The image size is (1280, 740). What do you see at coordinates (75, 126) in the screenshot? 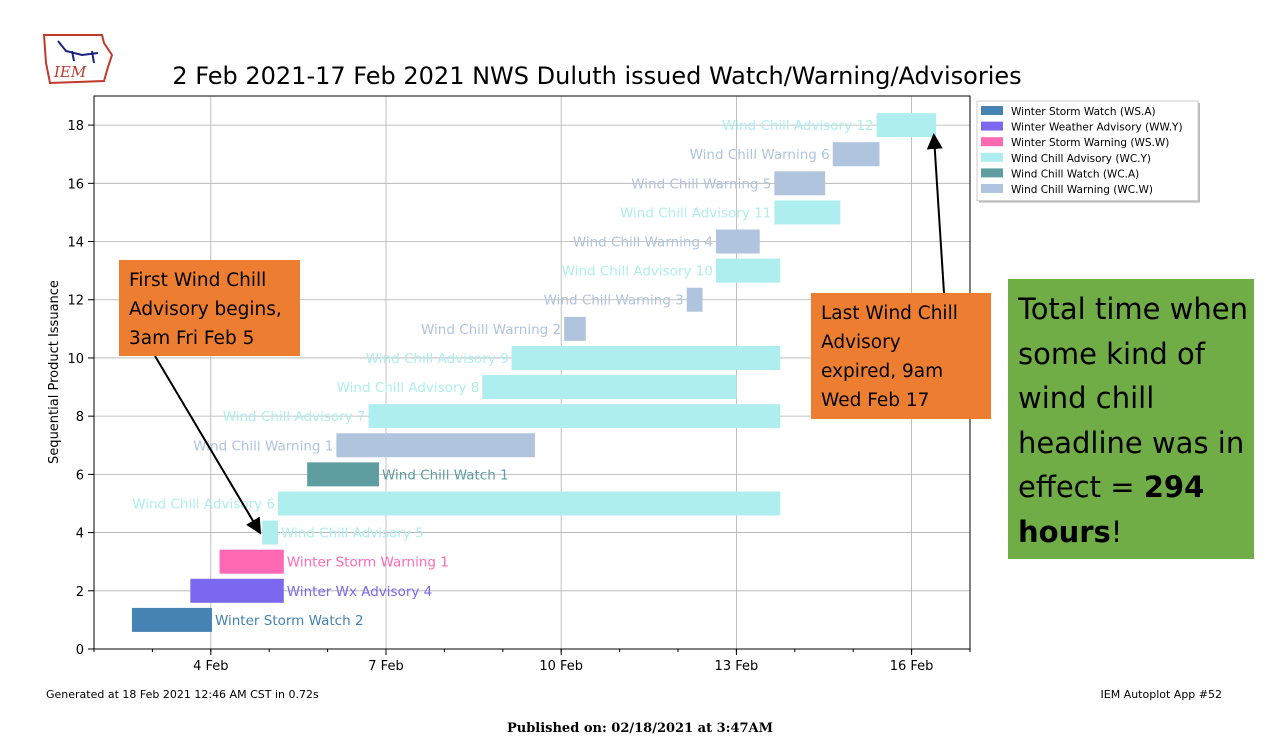
I see `y-tick-label: 18` at bounding box center [75, 126].